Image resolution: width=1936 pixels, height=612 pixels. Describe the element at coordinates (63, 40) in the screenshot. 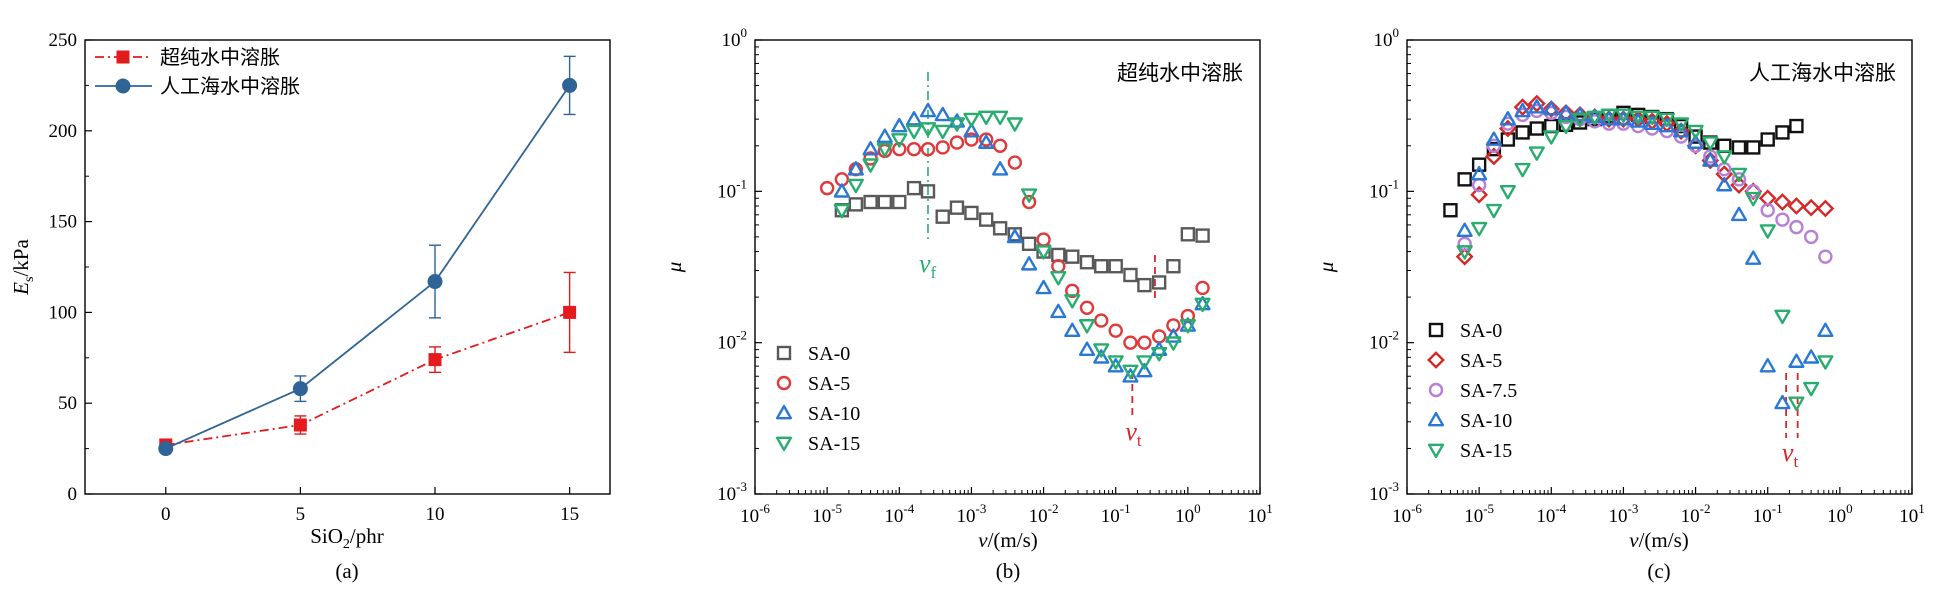

I see `panel-a-y-tick-label: 250` at that location.